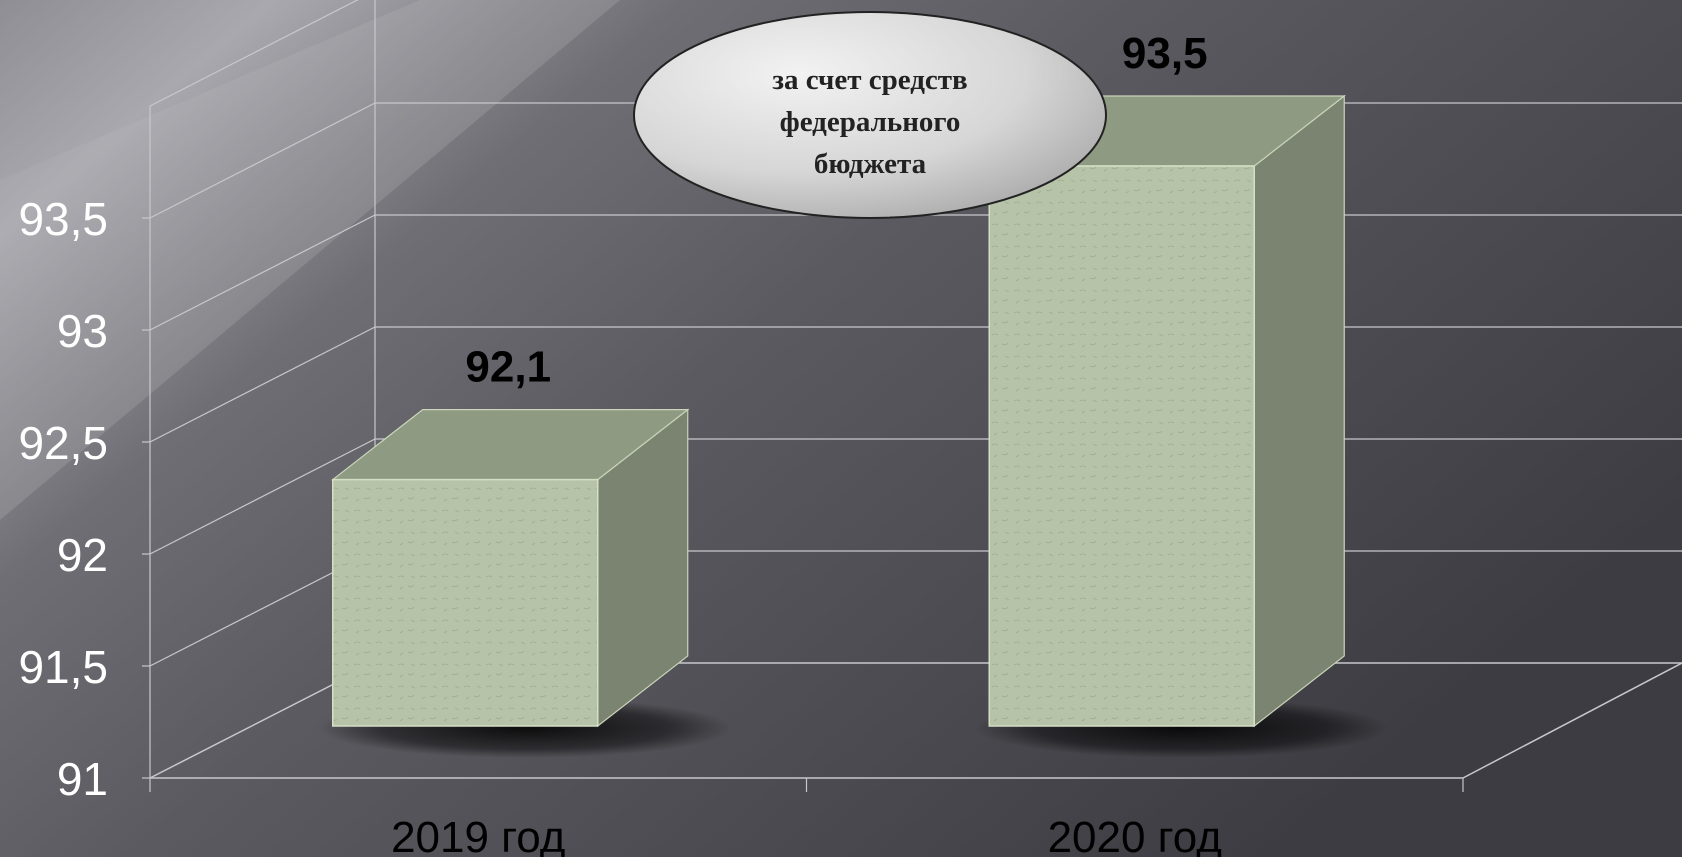  I want to click on callout-line-1: за счет средств, so click(869, 80).